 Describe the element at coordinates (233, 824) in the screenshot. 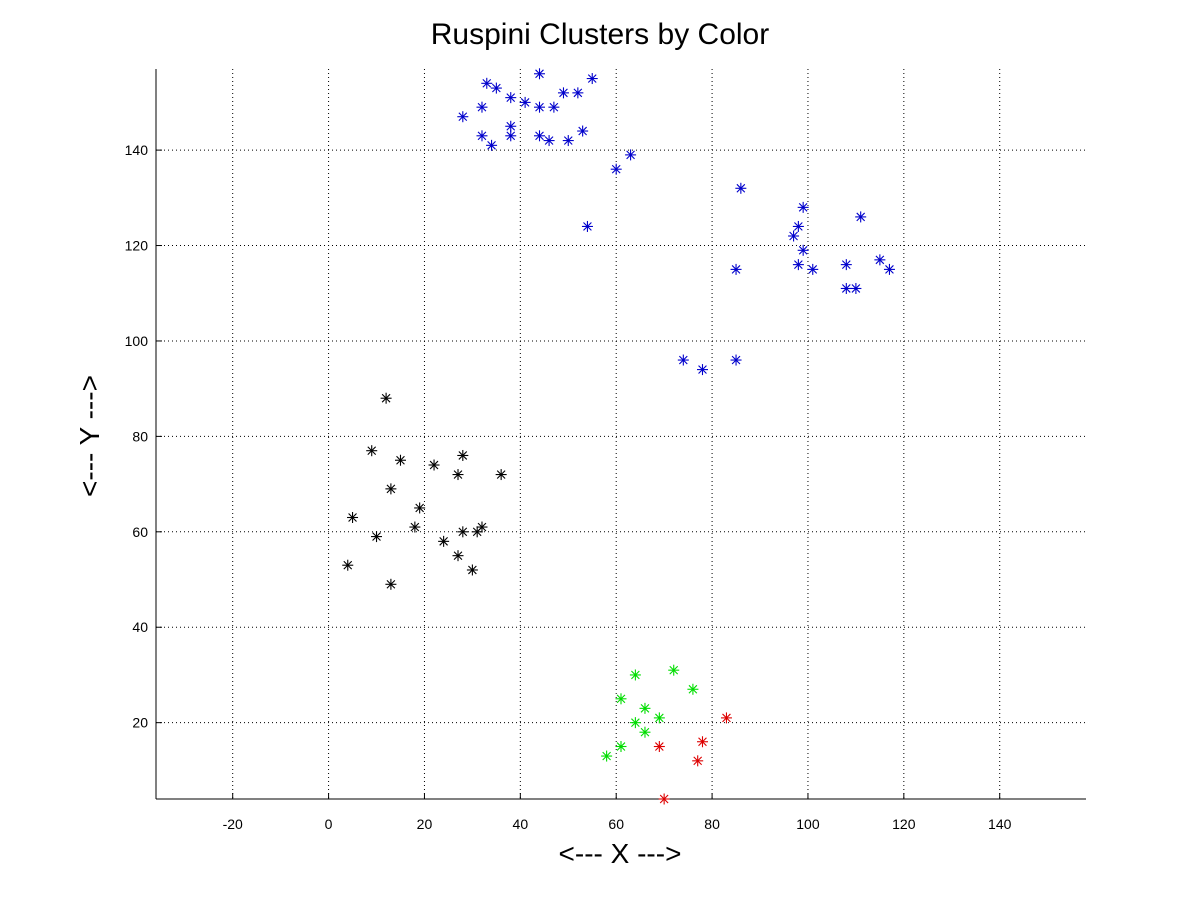

I see `x-tick-label: -20` at that location.